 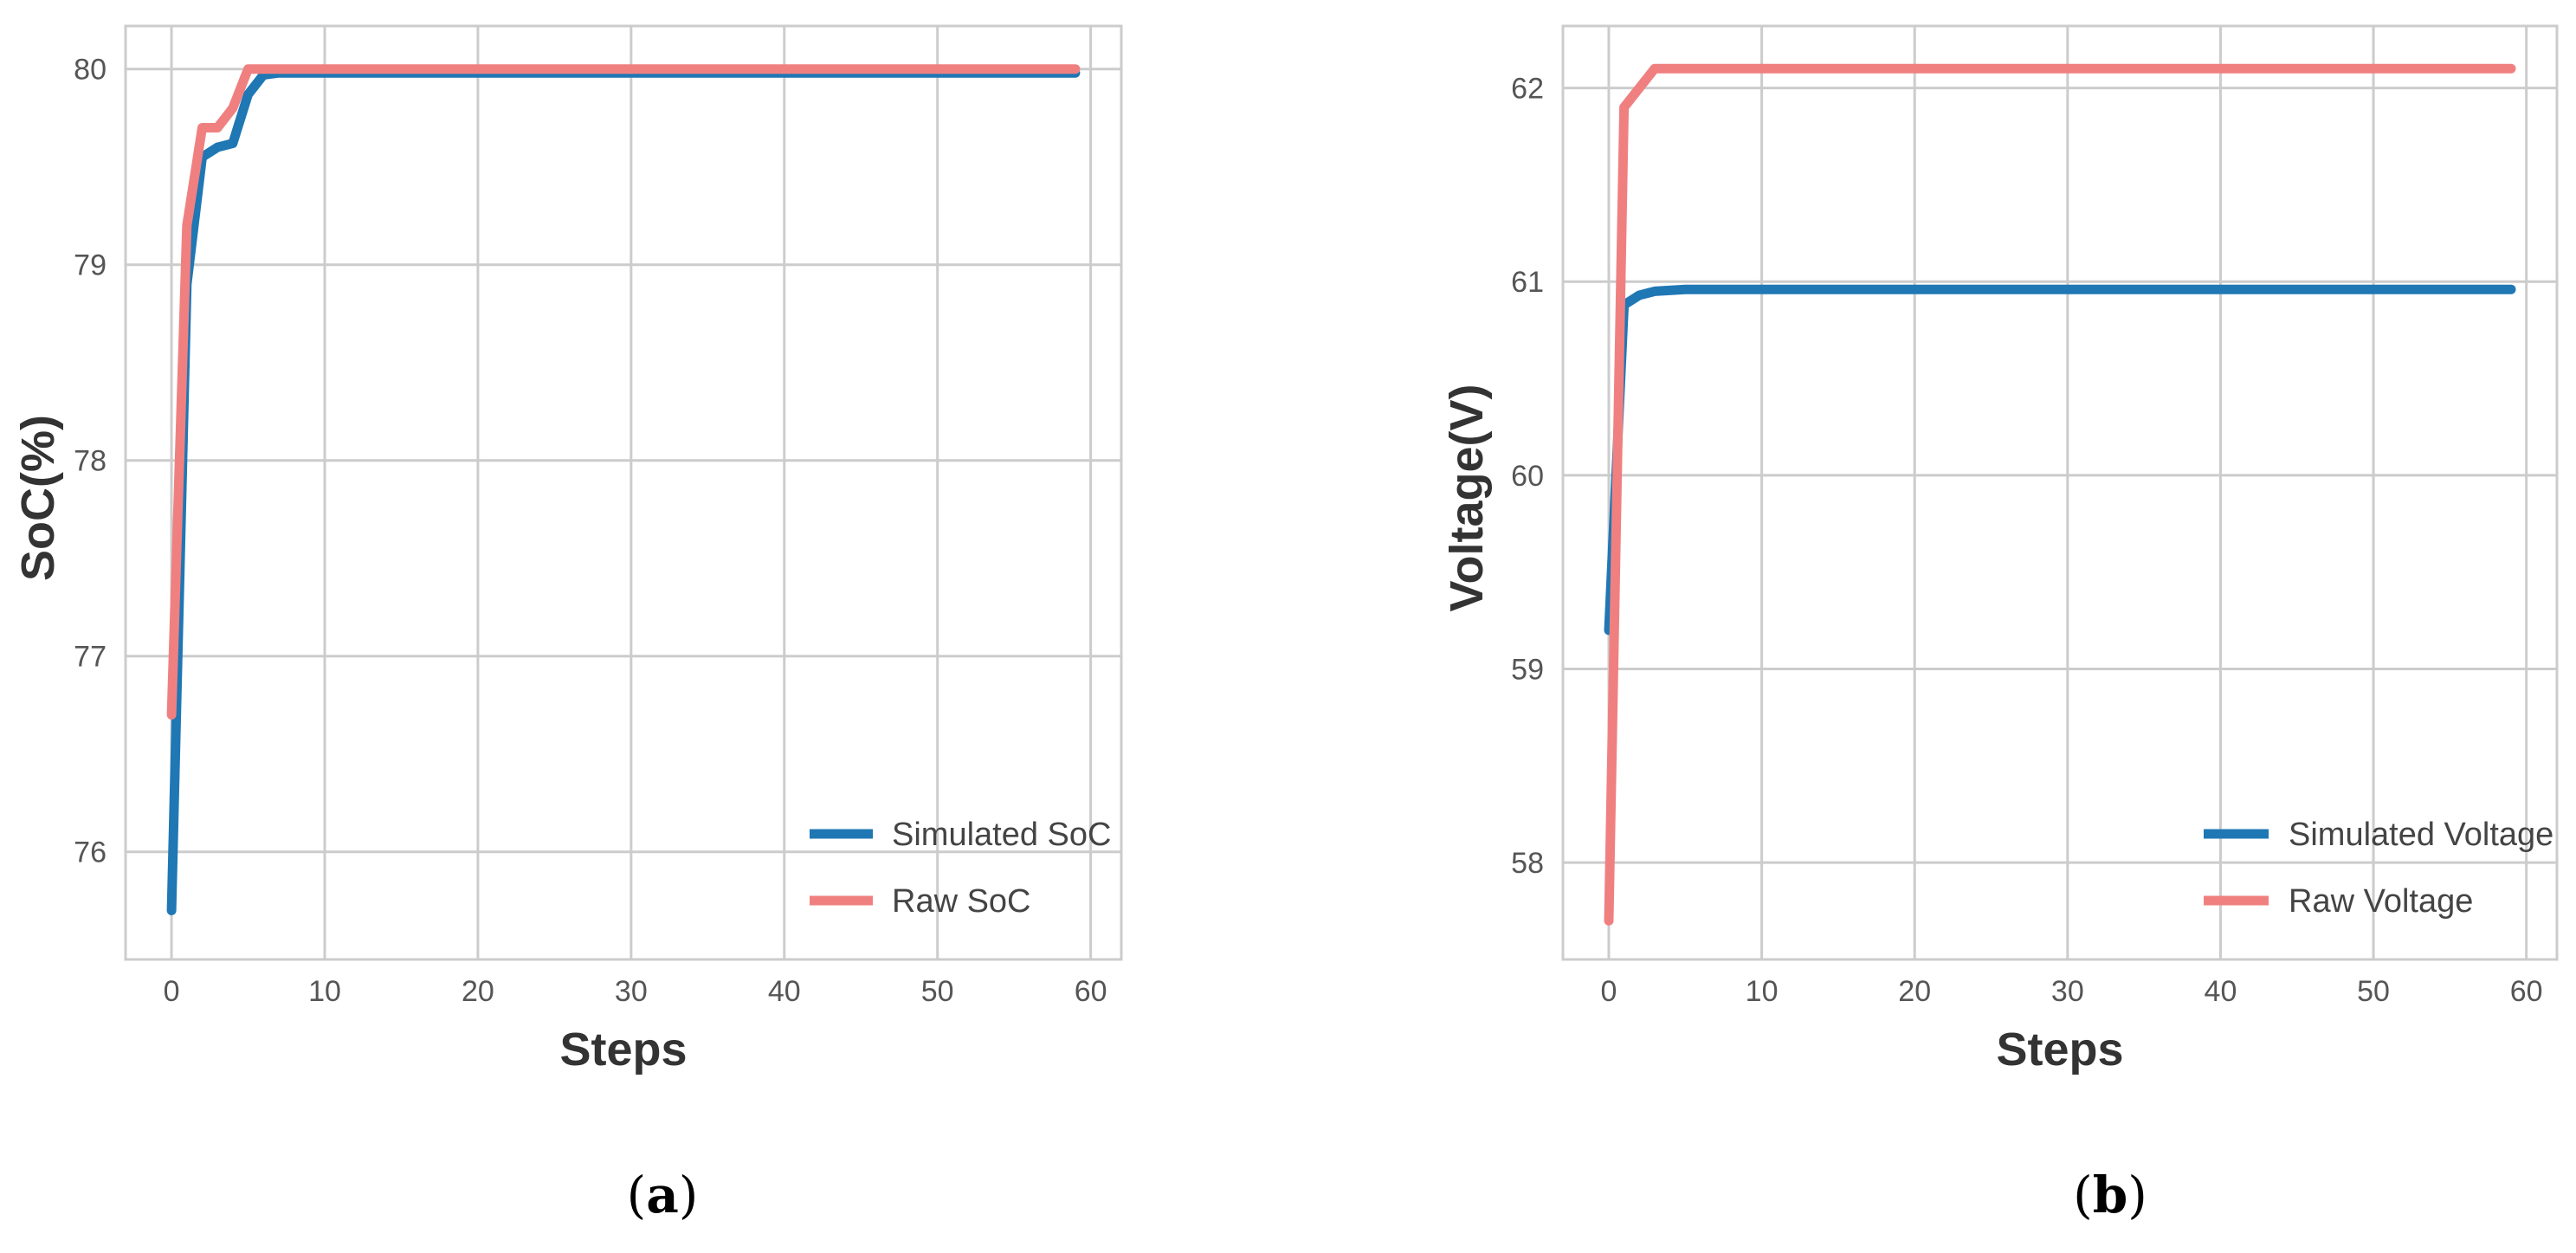 I want to click on y-tick-label: 60, so click(x=1527, y=476).